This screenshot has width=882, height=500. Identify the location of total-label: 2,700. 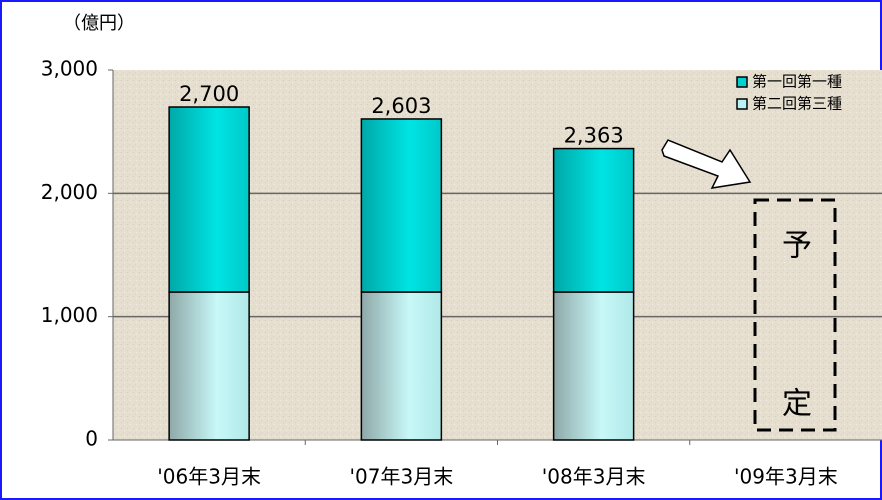
(209, 94).